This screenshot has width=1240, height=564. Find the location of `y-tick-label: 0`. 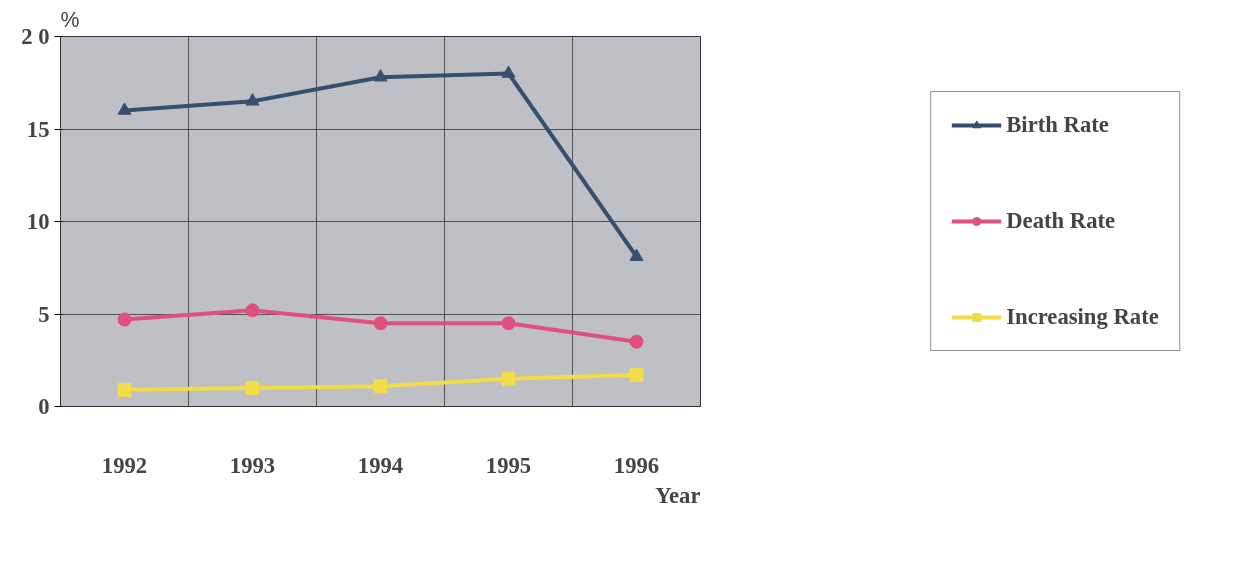

y-tick-label: 0 is located at coordinates (44, 406).